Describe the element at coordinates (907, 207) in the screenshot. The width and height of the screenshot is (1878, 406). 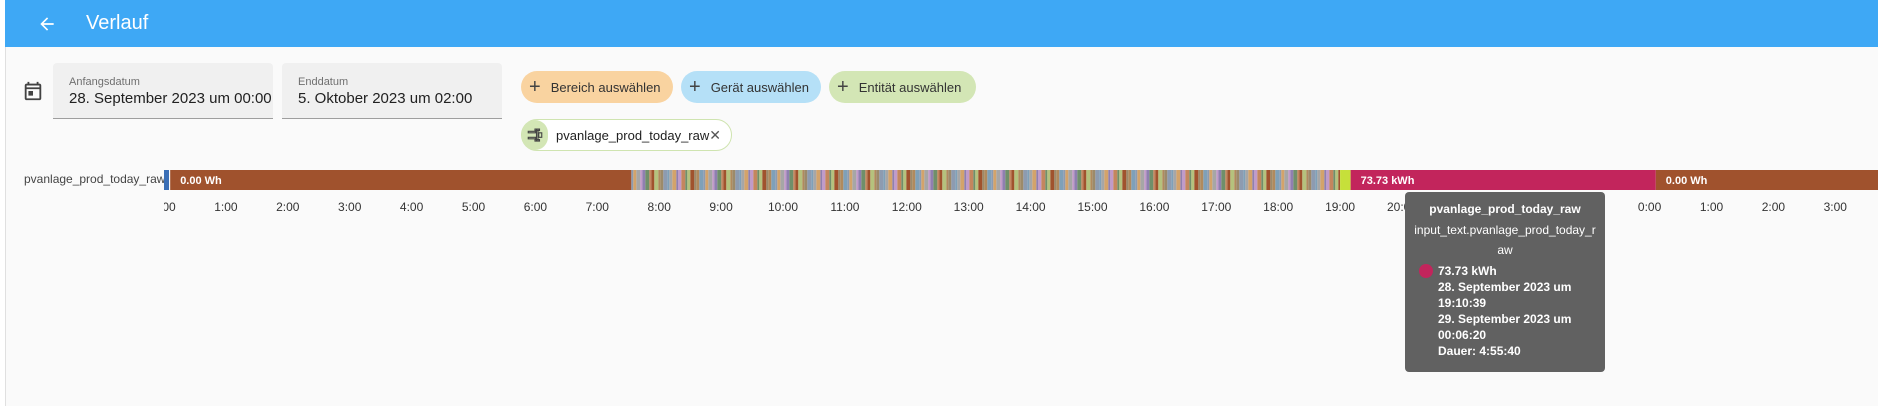
I see `time-tick-label: 12:00` at that location.